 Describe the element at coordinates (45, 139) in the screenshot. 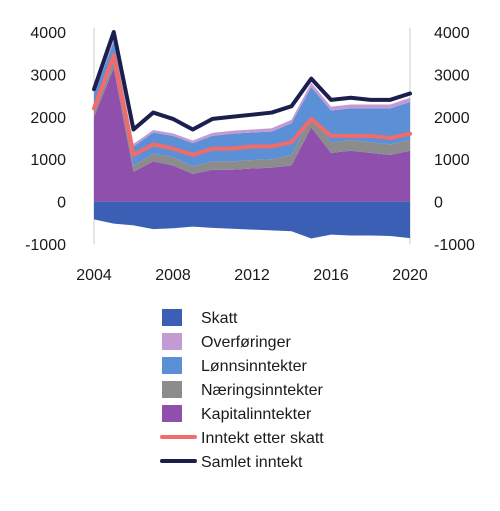

I see `y-axis-left: 4000 3000 2000 1000 0 -1000` at that location.